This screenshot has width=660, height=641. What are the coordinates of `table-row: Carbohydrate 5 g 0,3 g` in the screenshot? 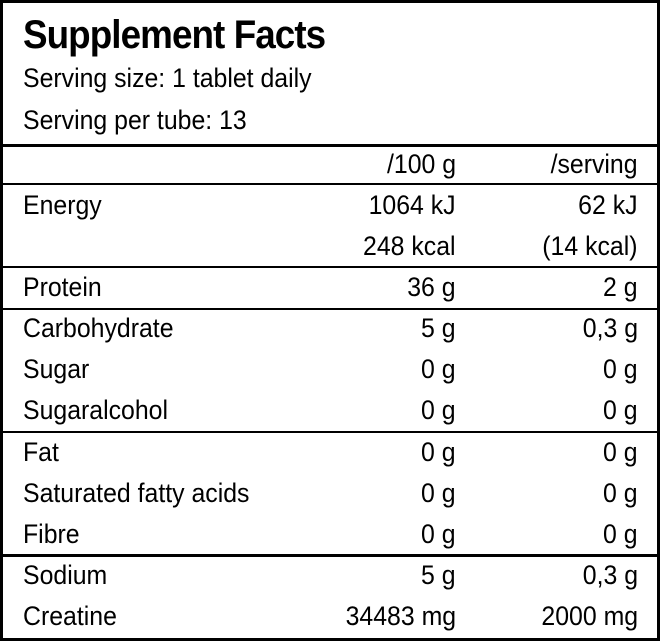 It's located at (330, 329).